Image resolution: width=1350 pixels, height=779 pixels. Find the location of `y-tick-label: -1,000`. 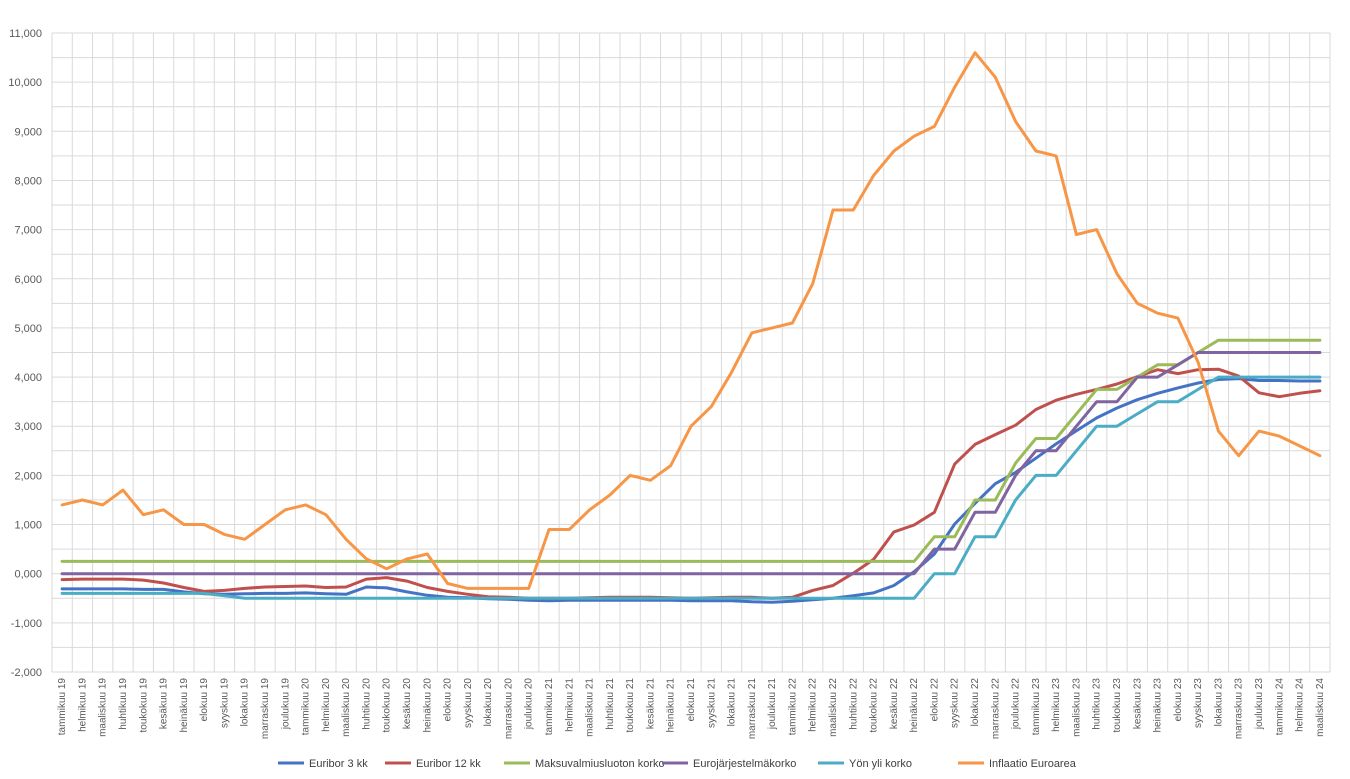

y-tick-label: -1,000 is located at coordinates (26, 624).